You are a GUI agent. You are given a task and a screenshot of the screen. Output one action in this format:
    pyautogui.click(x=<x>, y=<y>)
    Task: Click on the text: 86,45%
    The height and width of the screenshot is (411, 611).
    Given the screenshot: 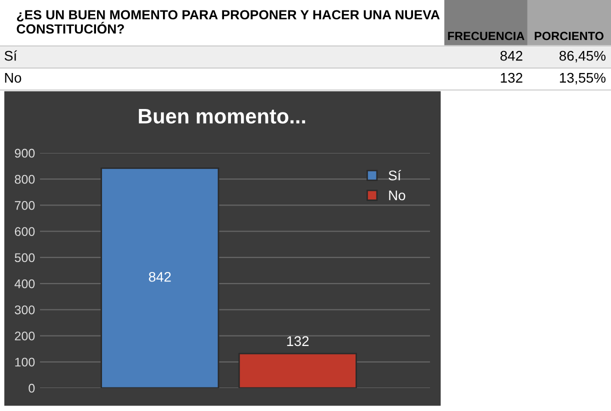 What is the action you would take?
    pyautogui.click(x=583, y=56)
    